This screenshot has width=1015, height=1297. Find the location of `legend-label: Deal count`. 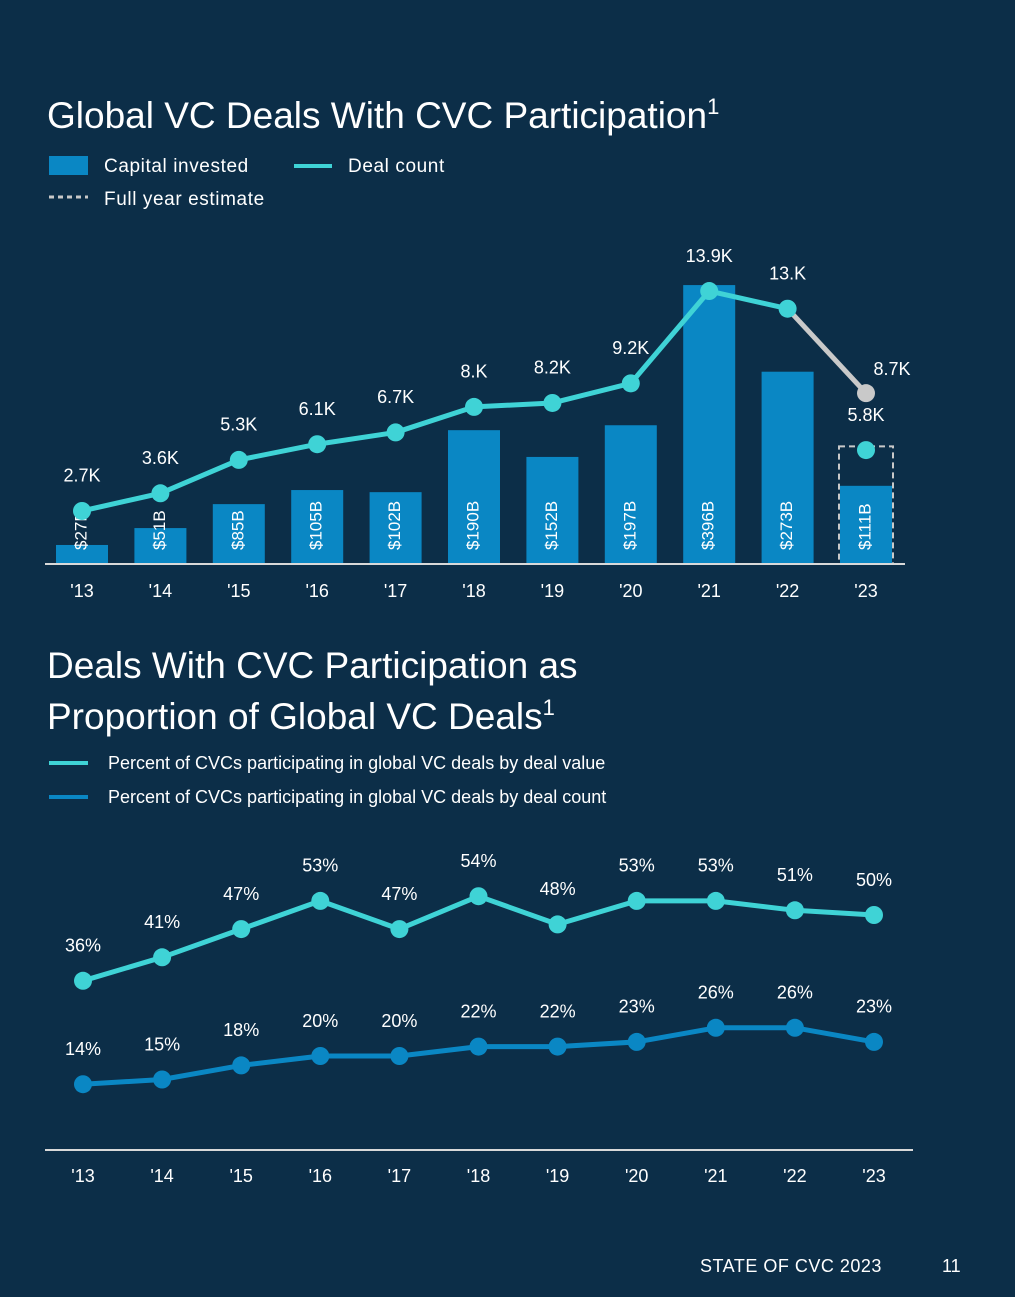

legend-label: Deal count is located at coordinates (396, 166).